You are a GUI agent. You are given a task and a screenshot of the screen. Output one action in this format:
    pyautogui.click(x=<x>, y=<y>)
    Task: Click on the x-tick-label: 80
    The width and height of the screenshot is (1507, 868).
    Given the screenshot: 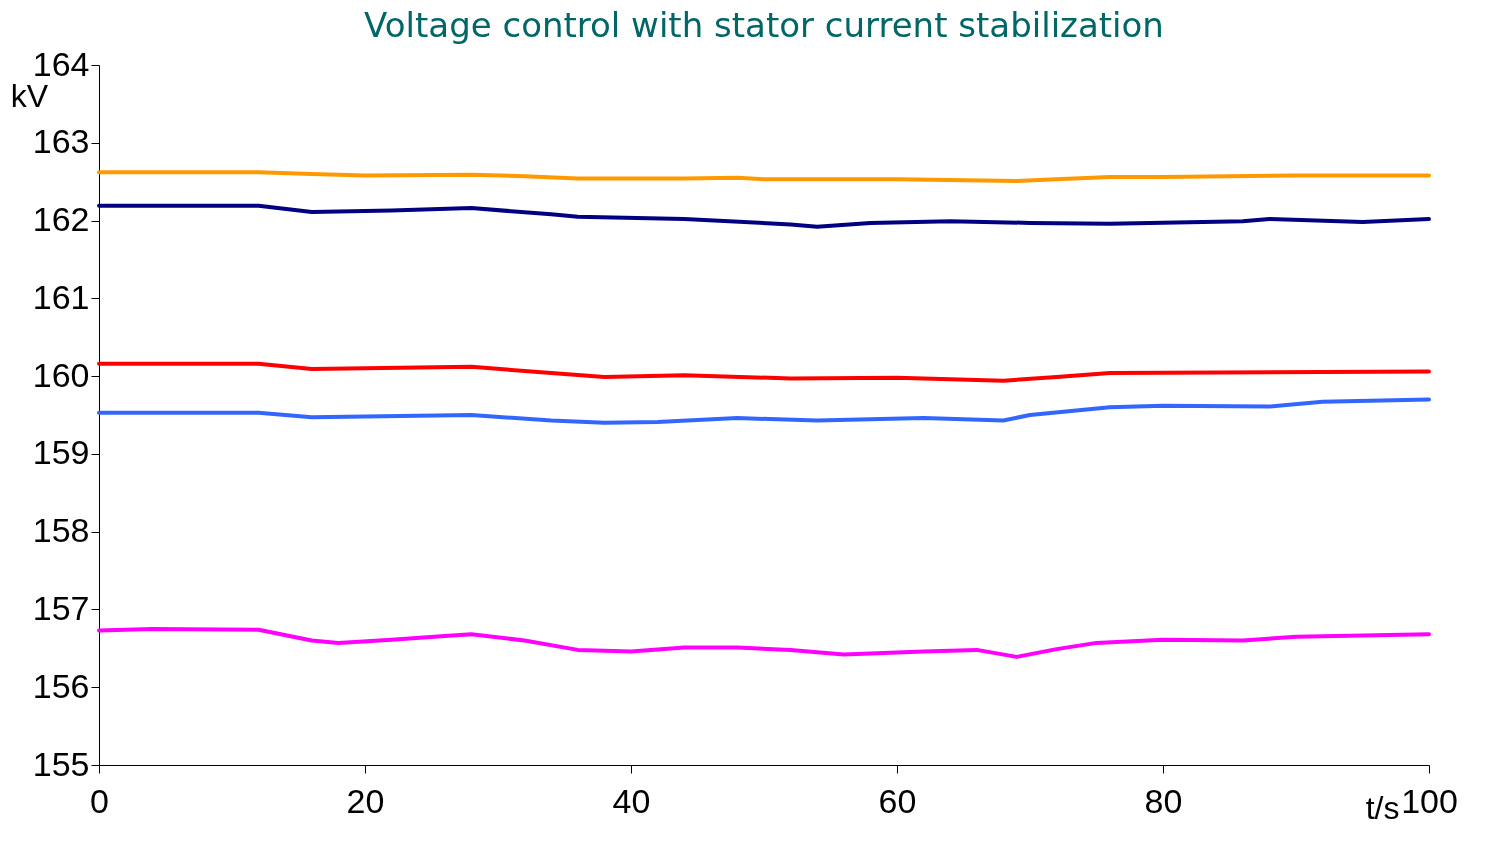 What is the action you would take?
    pyautogui.click(x=1163, y=800)
    